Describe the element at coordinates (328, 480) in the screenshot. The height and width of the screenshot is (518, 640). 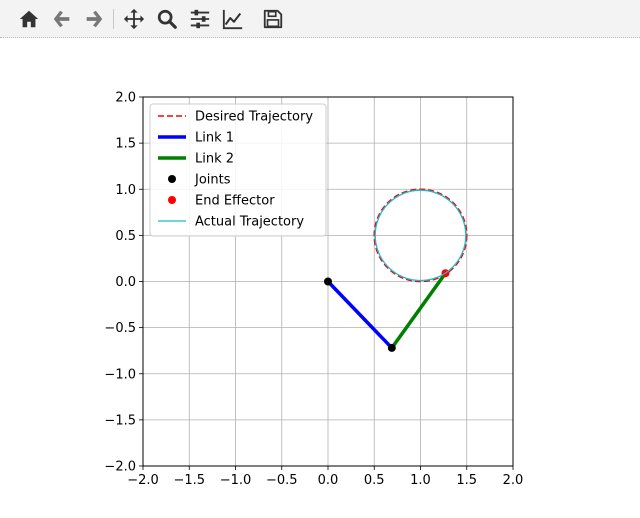
I see `x-tick-label: 0.0` at that location.